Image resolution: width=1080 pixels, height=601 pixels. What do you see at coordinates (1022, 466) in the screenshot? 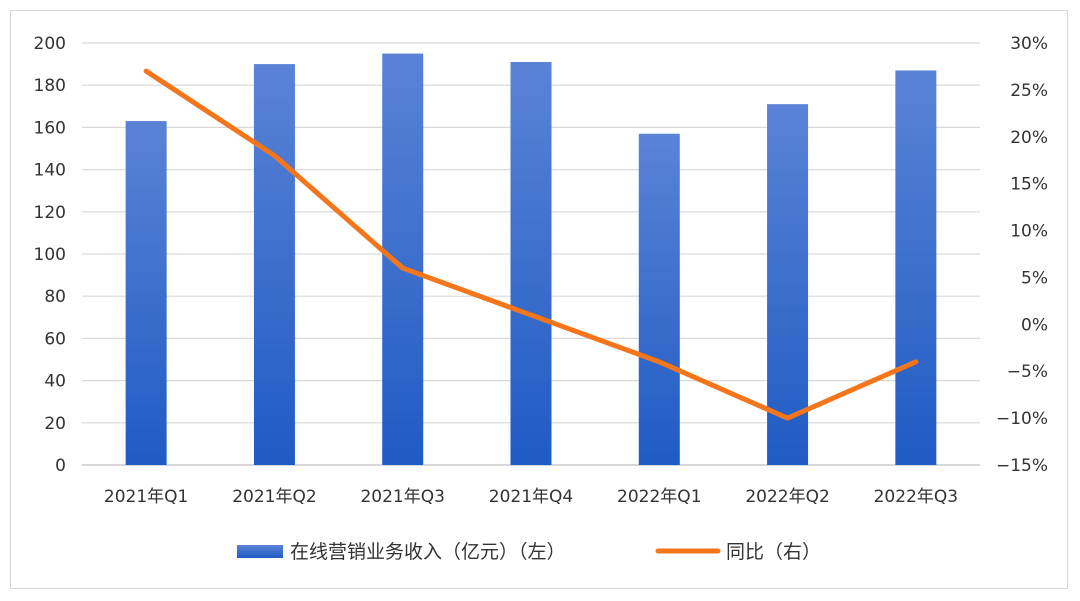
I see `right-tick-label: −15%` at bounding box center [1022, 466].